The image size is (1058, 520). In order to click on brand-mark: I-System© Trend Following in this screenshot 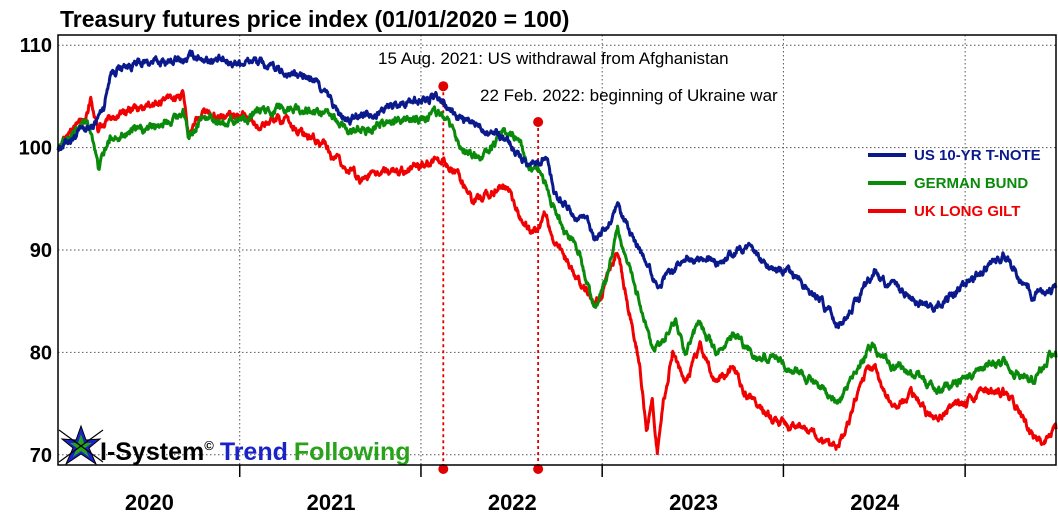, I will do `click(255, 452)`.